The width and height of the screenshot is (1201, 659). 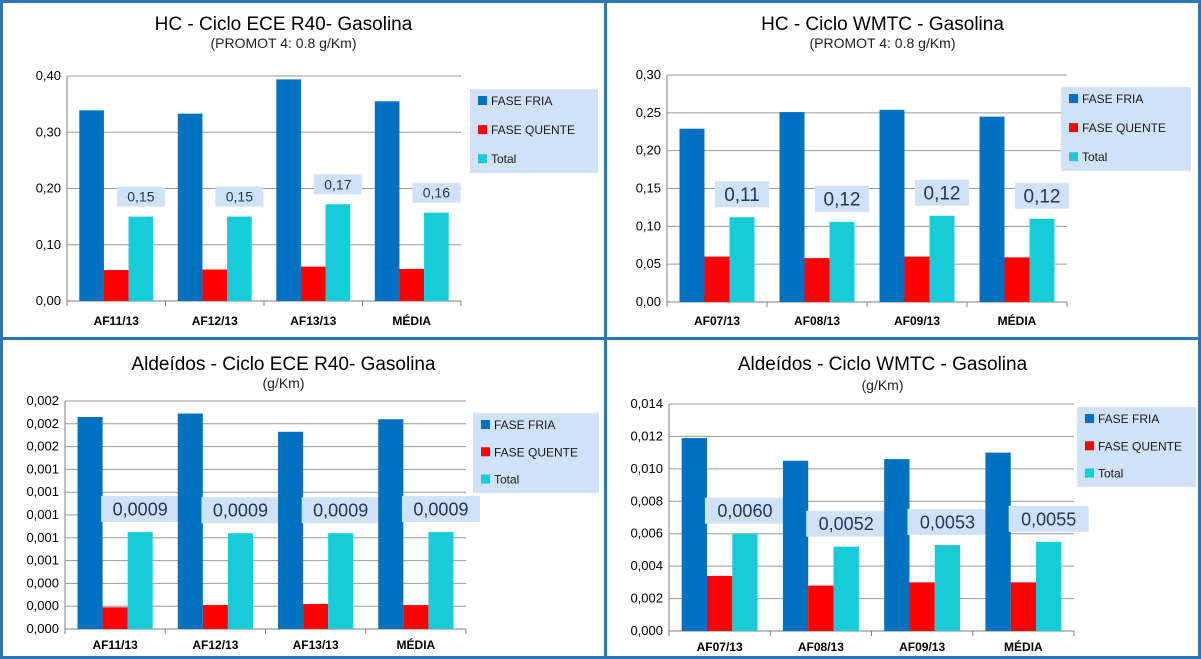 What do you see at coordinates (416, 644) in the screenshot?
I see `category-label: MÉDIA` at bounding box center [416, 644].